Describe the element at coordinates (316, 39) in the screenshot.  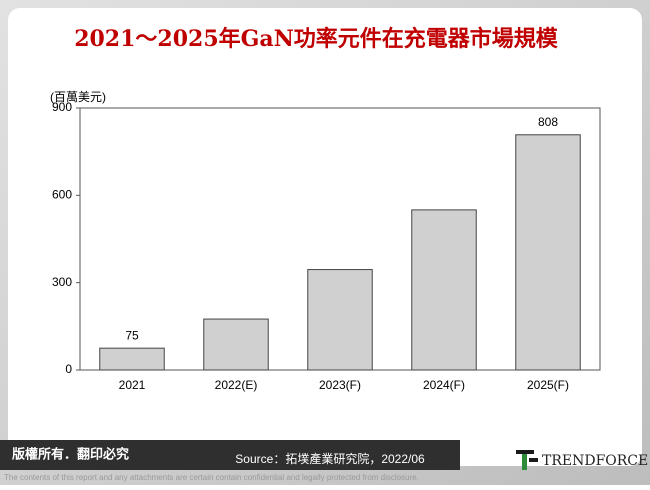
I see `chart-title: 2021～2025年GaN功率元件在充電器市場規模` at that location.